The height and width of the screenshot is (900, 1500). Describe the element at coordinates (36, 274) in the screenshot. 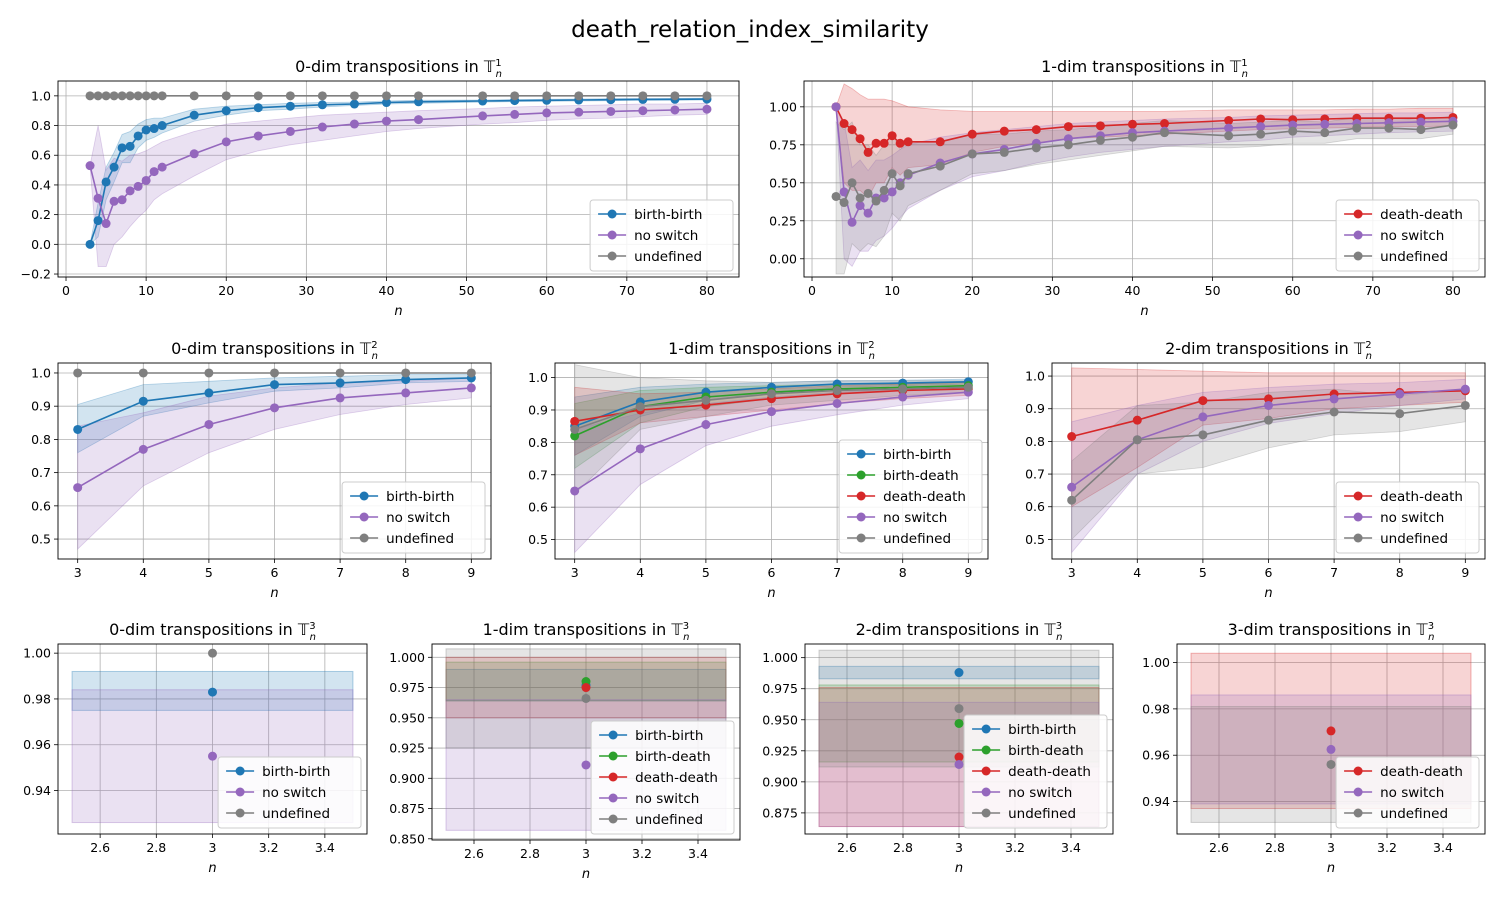

I see `y-tick-label: −0.2` at that location.